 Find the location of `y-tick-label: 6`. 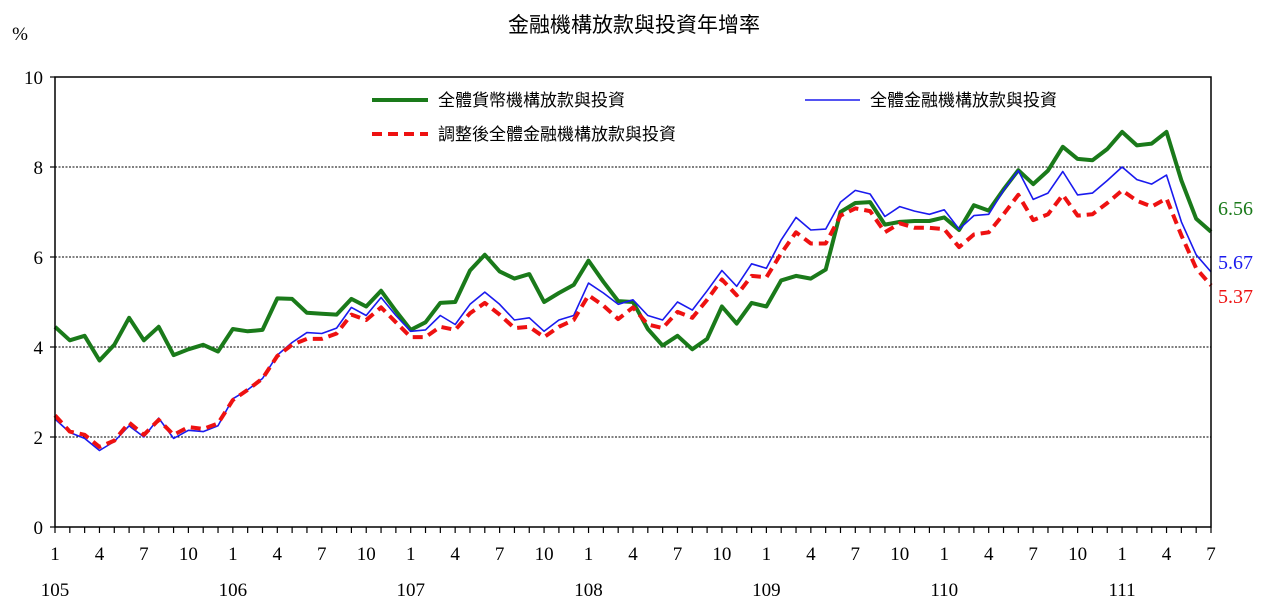

y-tick-label: 6 is located at coordinates (39, 258).